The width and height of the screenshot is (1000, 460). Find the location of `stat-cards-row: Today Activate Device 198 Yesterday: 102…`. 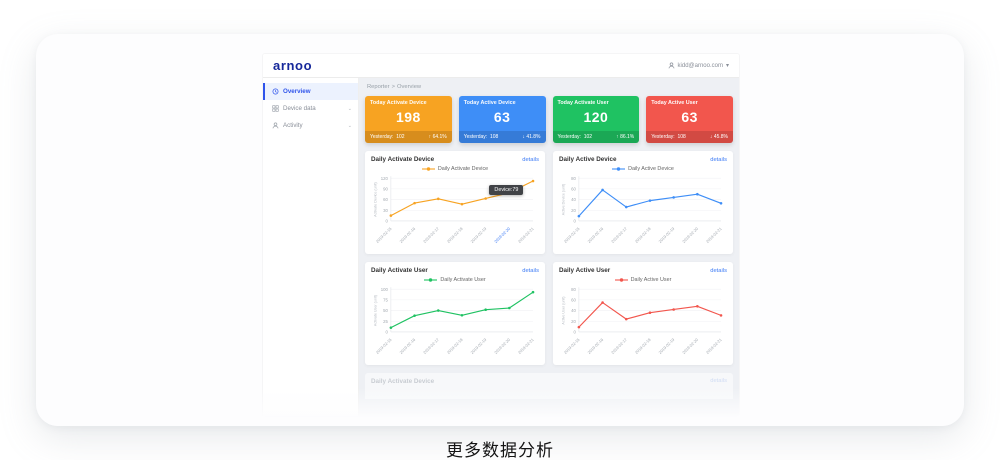

stat-cards-row: Today Activate Device 198 Yesterday: 102… is located at coordinates (549, 119).